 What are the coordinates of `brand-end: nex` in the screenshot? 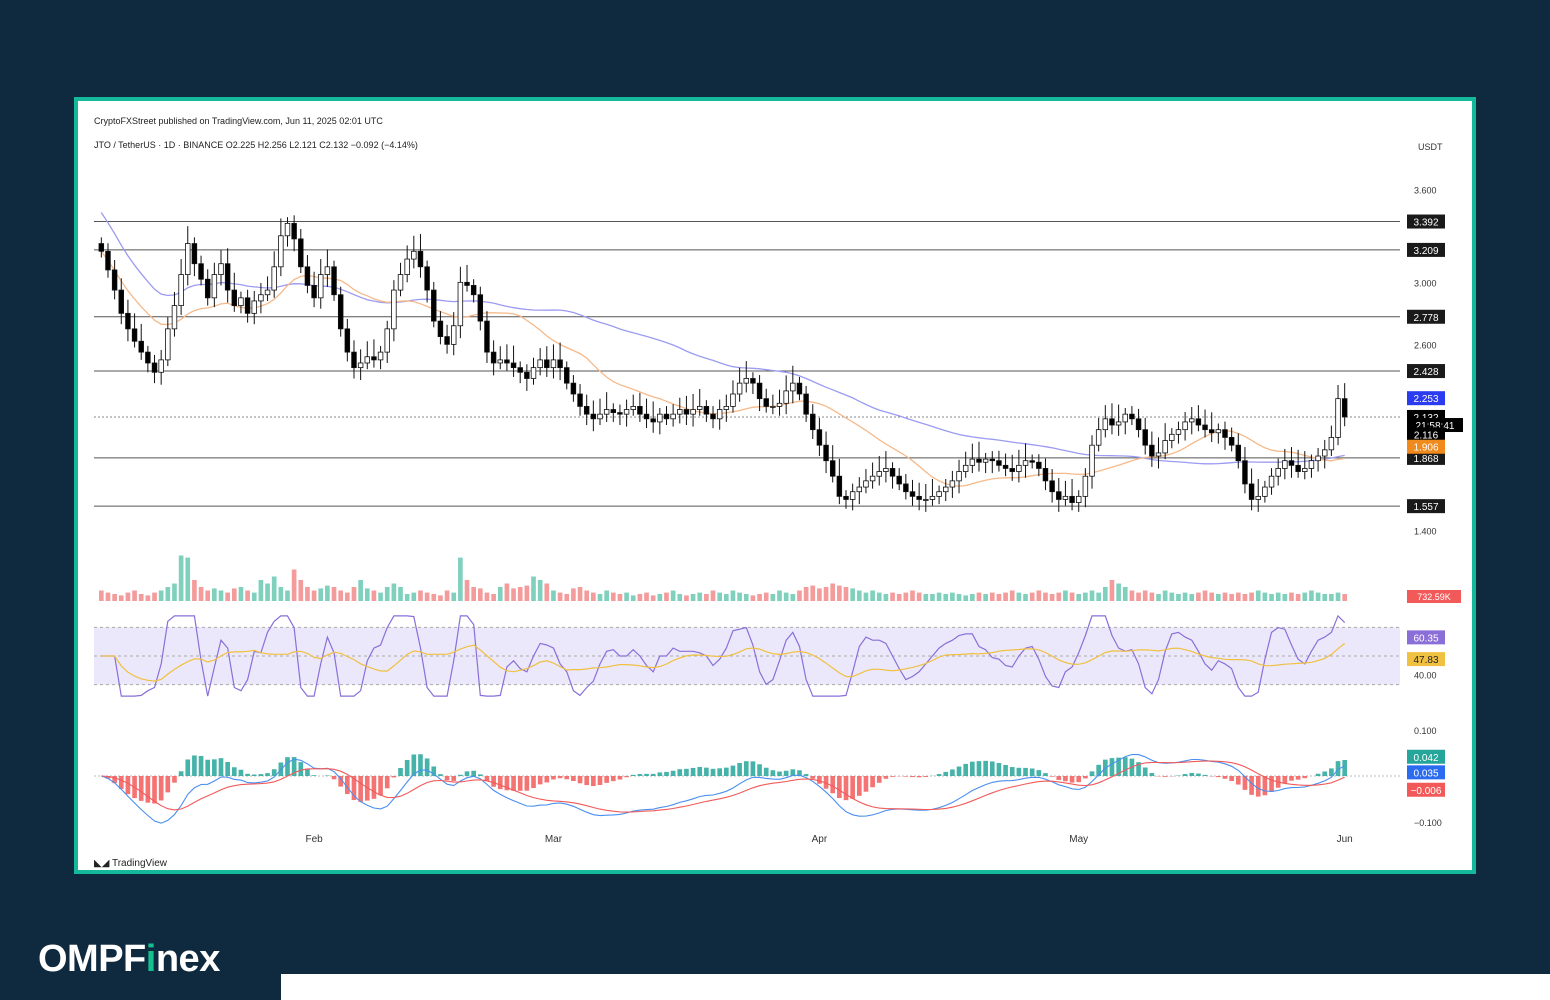 It's located at (187, 959).